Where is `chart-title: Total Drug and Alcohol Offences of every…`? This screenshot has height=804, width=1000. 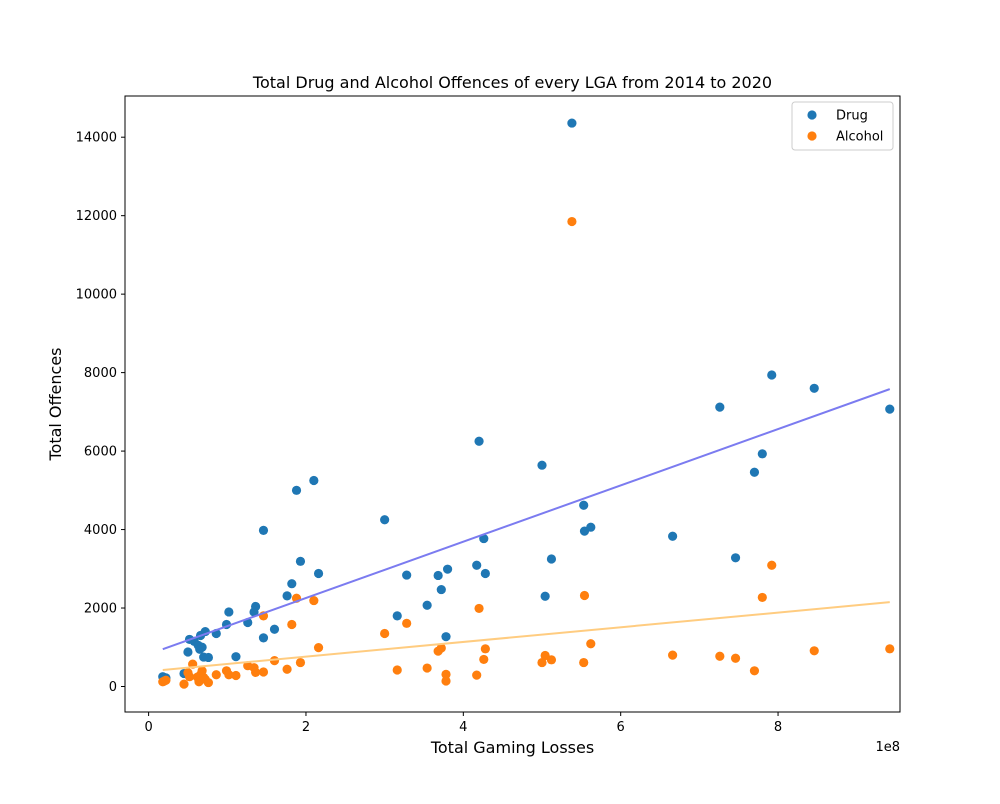
chart-title: Total Drug and Alcohol Offences of every… is located at coordinates (512, 82).